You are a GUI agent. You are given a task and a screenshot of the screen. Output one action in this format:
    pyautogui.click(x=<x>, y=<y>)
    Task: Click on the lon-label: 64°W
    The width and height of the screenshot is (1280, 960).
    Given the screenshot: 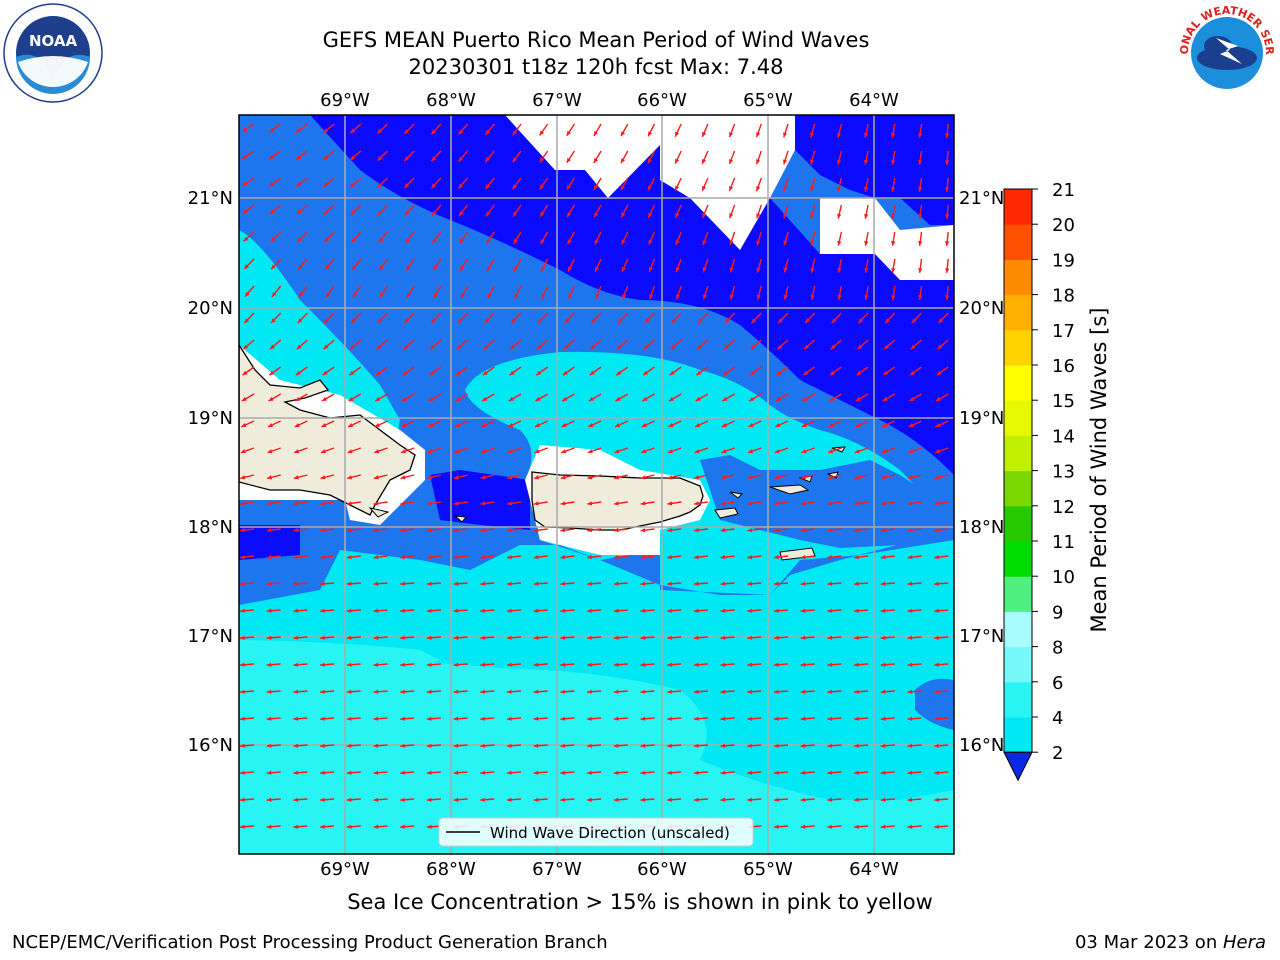 What is the action you would take?
    pyautogui.click(x=874, y=869)
    